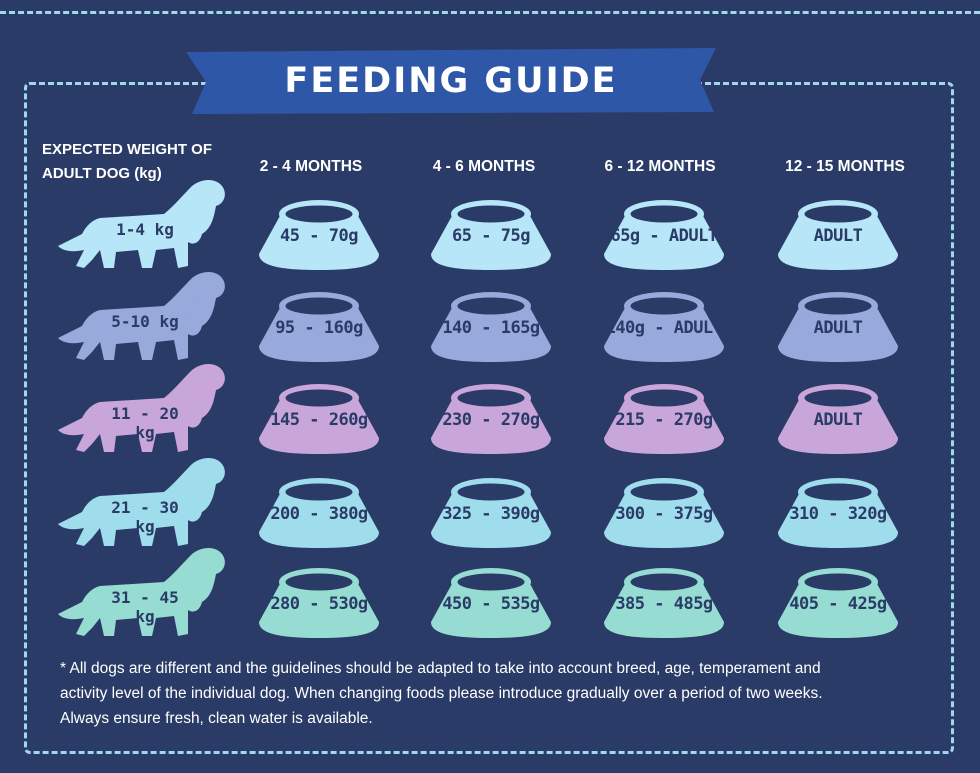 This screenshot has height=773, width=980. I want to click on food-bowl: 95 - 160g, so click(319, 325).